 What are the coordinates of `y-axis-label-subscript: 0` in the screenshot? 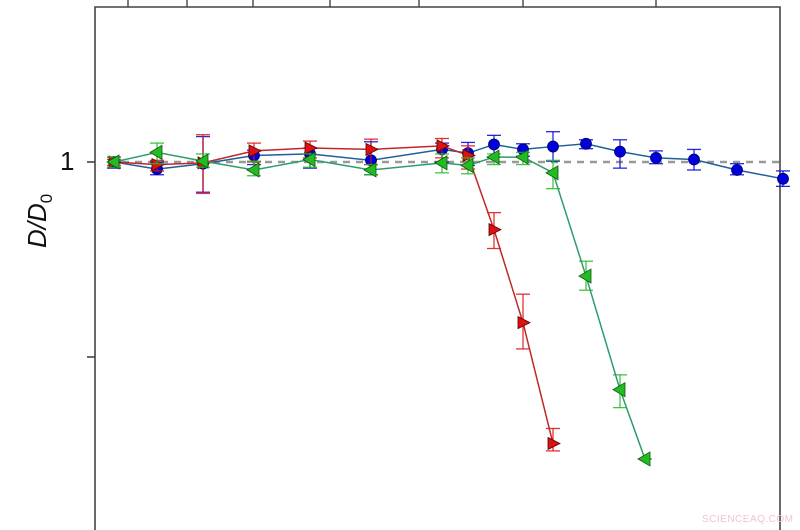 It's located at (47, 198).